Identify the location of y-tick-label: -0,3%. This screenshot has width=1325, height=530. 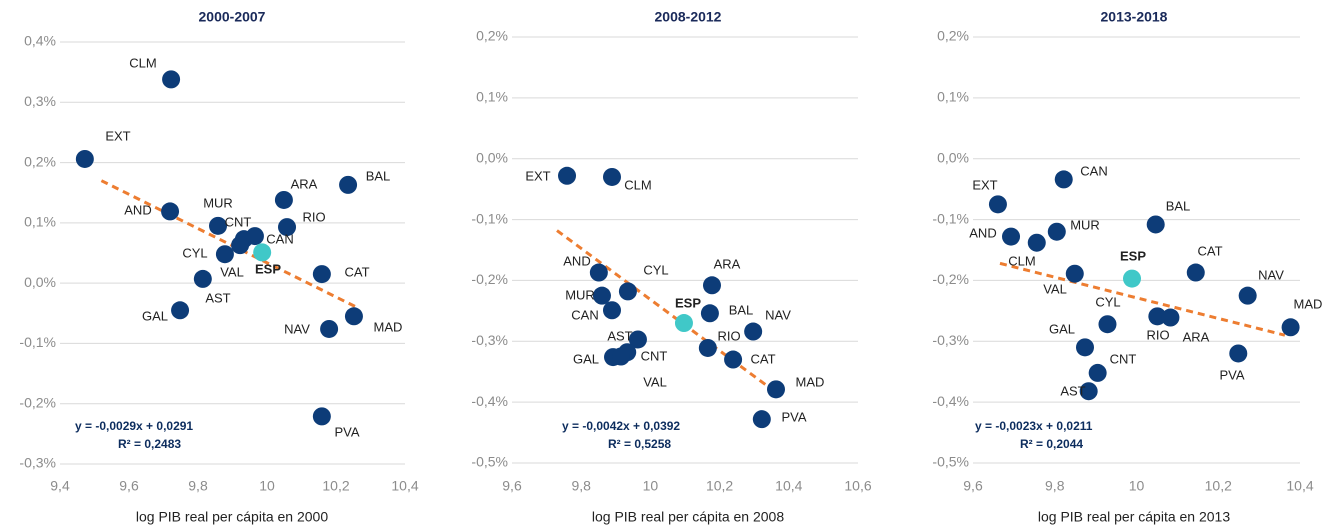
(489, 340).